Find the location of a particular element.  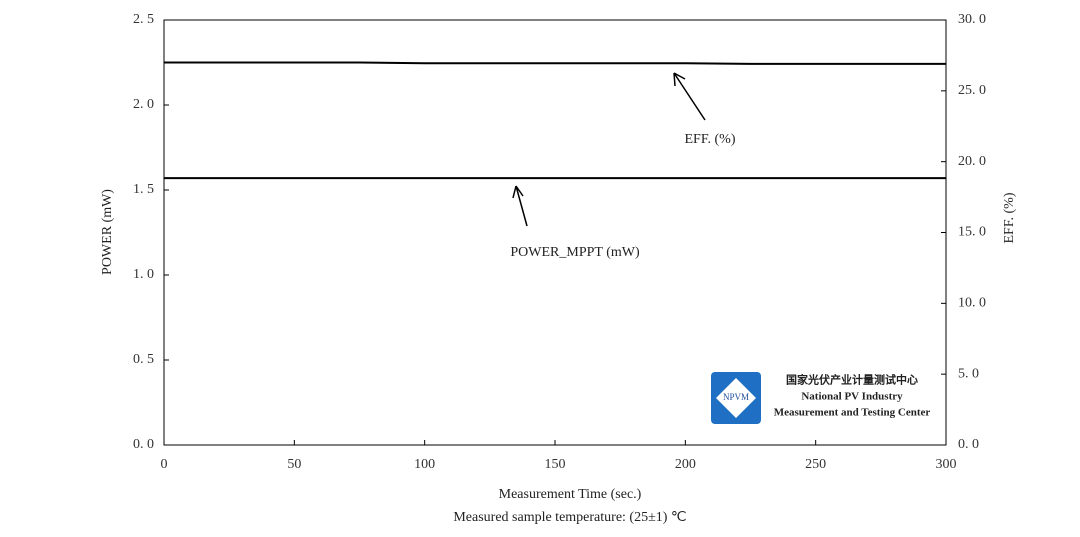

y2-tick-label: 15. 0 is located at coordinates (972, 232).